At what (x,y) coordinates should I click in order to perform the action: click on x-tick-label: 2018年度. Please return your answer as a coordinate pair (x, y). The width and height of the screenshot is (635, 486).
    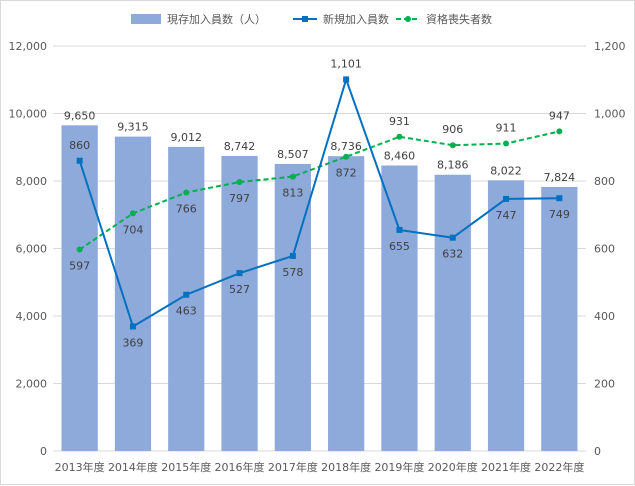
    Looking at the image, I should click on (346, 467).